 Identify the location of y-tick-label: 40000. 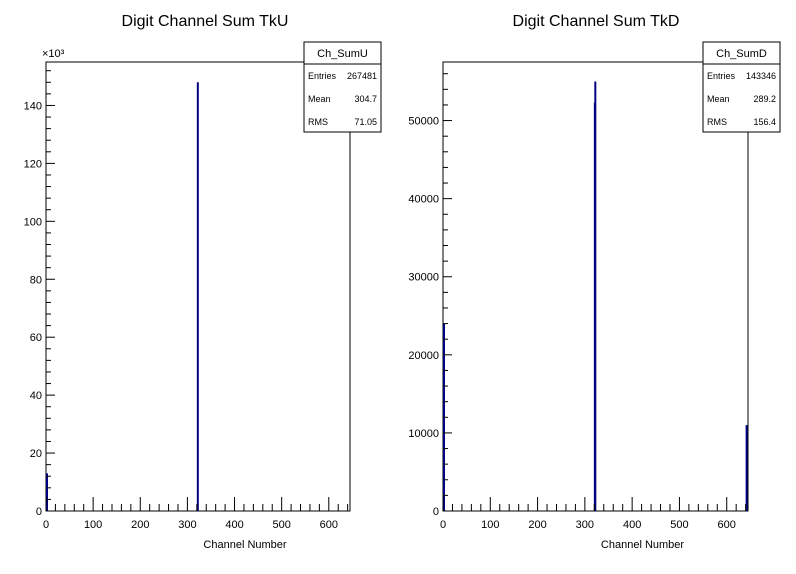
(423, 200).